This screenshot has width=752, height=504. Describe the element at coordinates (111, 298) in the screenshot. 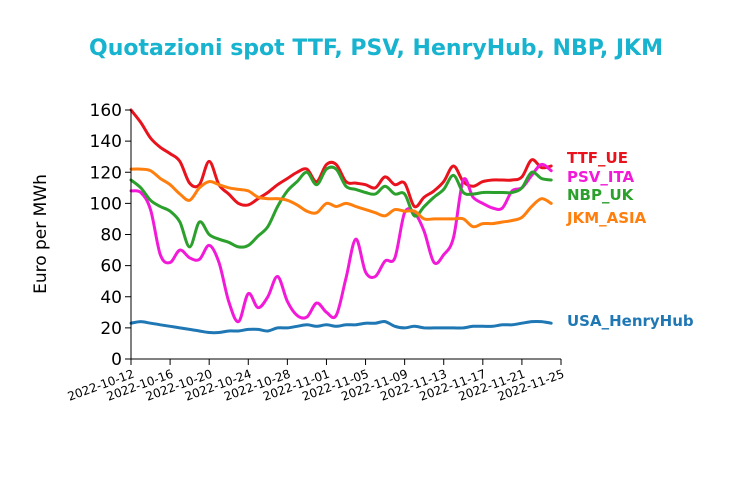

I see `y-tick-label: 40` at that location.